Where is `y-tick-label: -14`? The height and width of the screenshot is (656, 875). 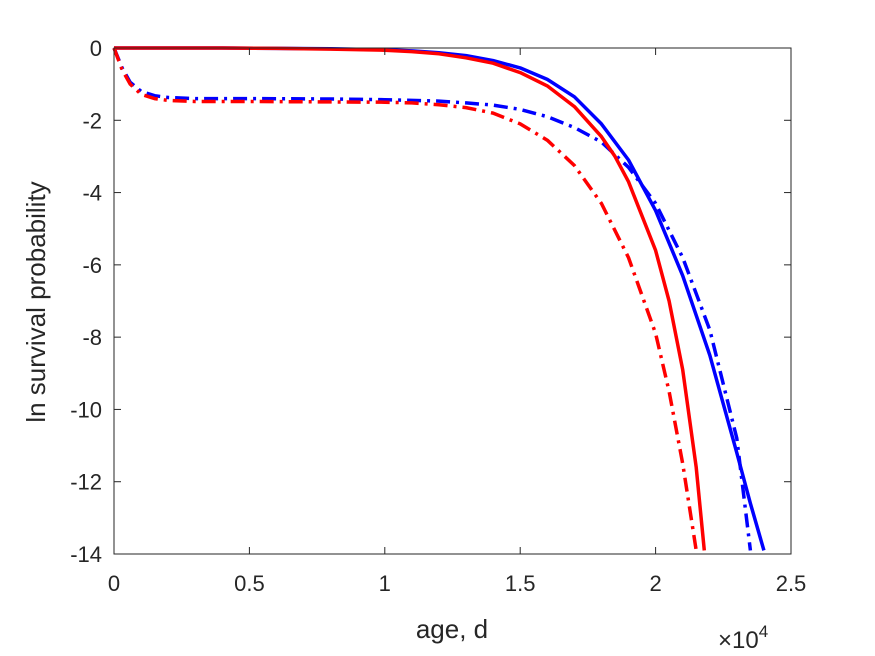 y-tick-label: -14 is located at coordinates (86, 554).